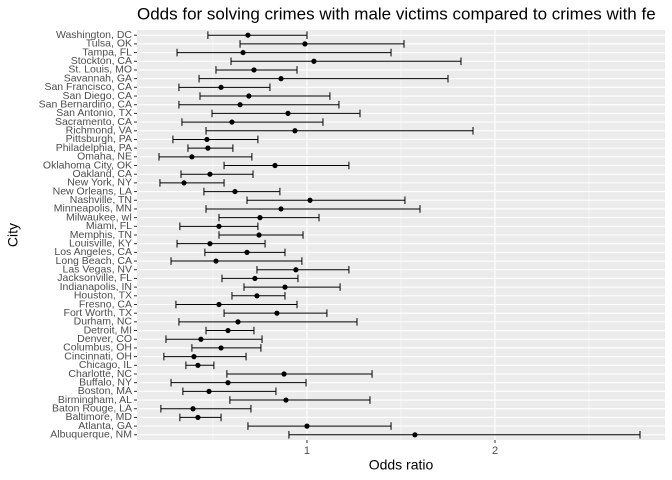 Image resolution: width=672 pixels, height=480 pixels. Describe the element at coordinates (105, 391) in the screenshot. I see `y-tick-label: Boston, MA` at that location.